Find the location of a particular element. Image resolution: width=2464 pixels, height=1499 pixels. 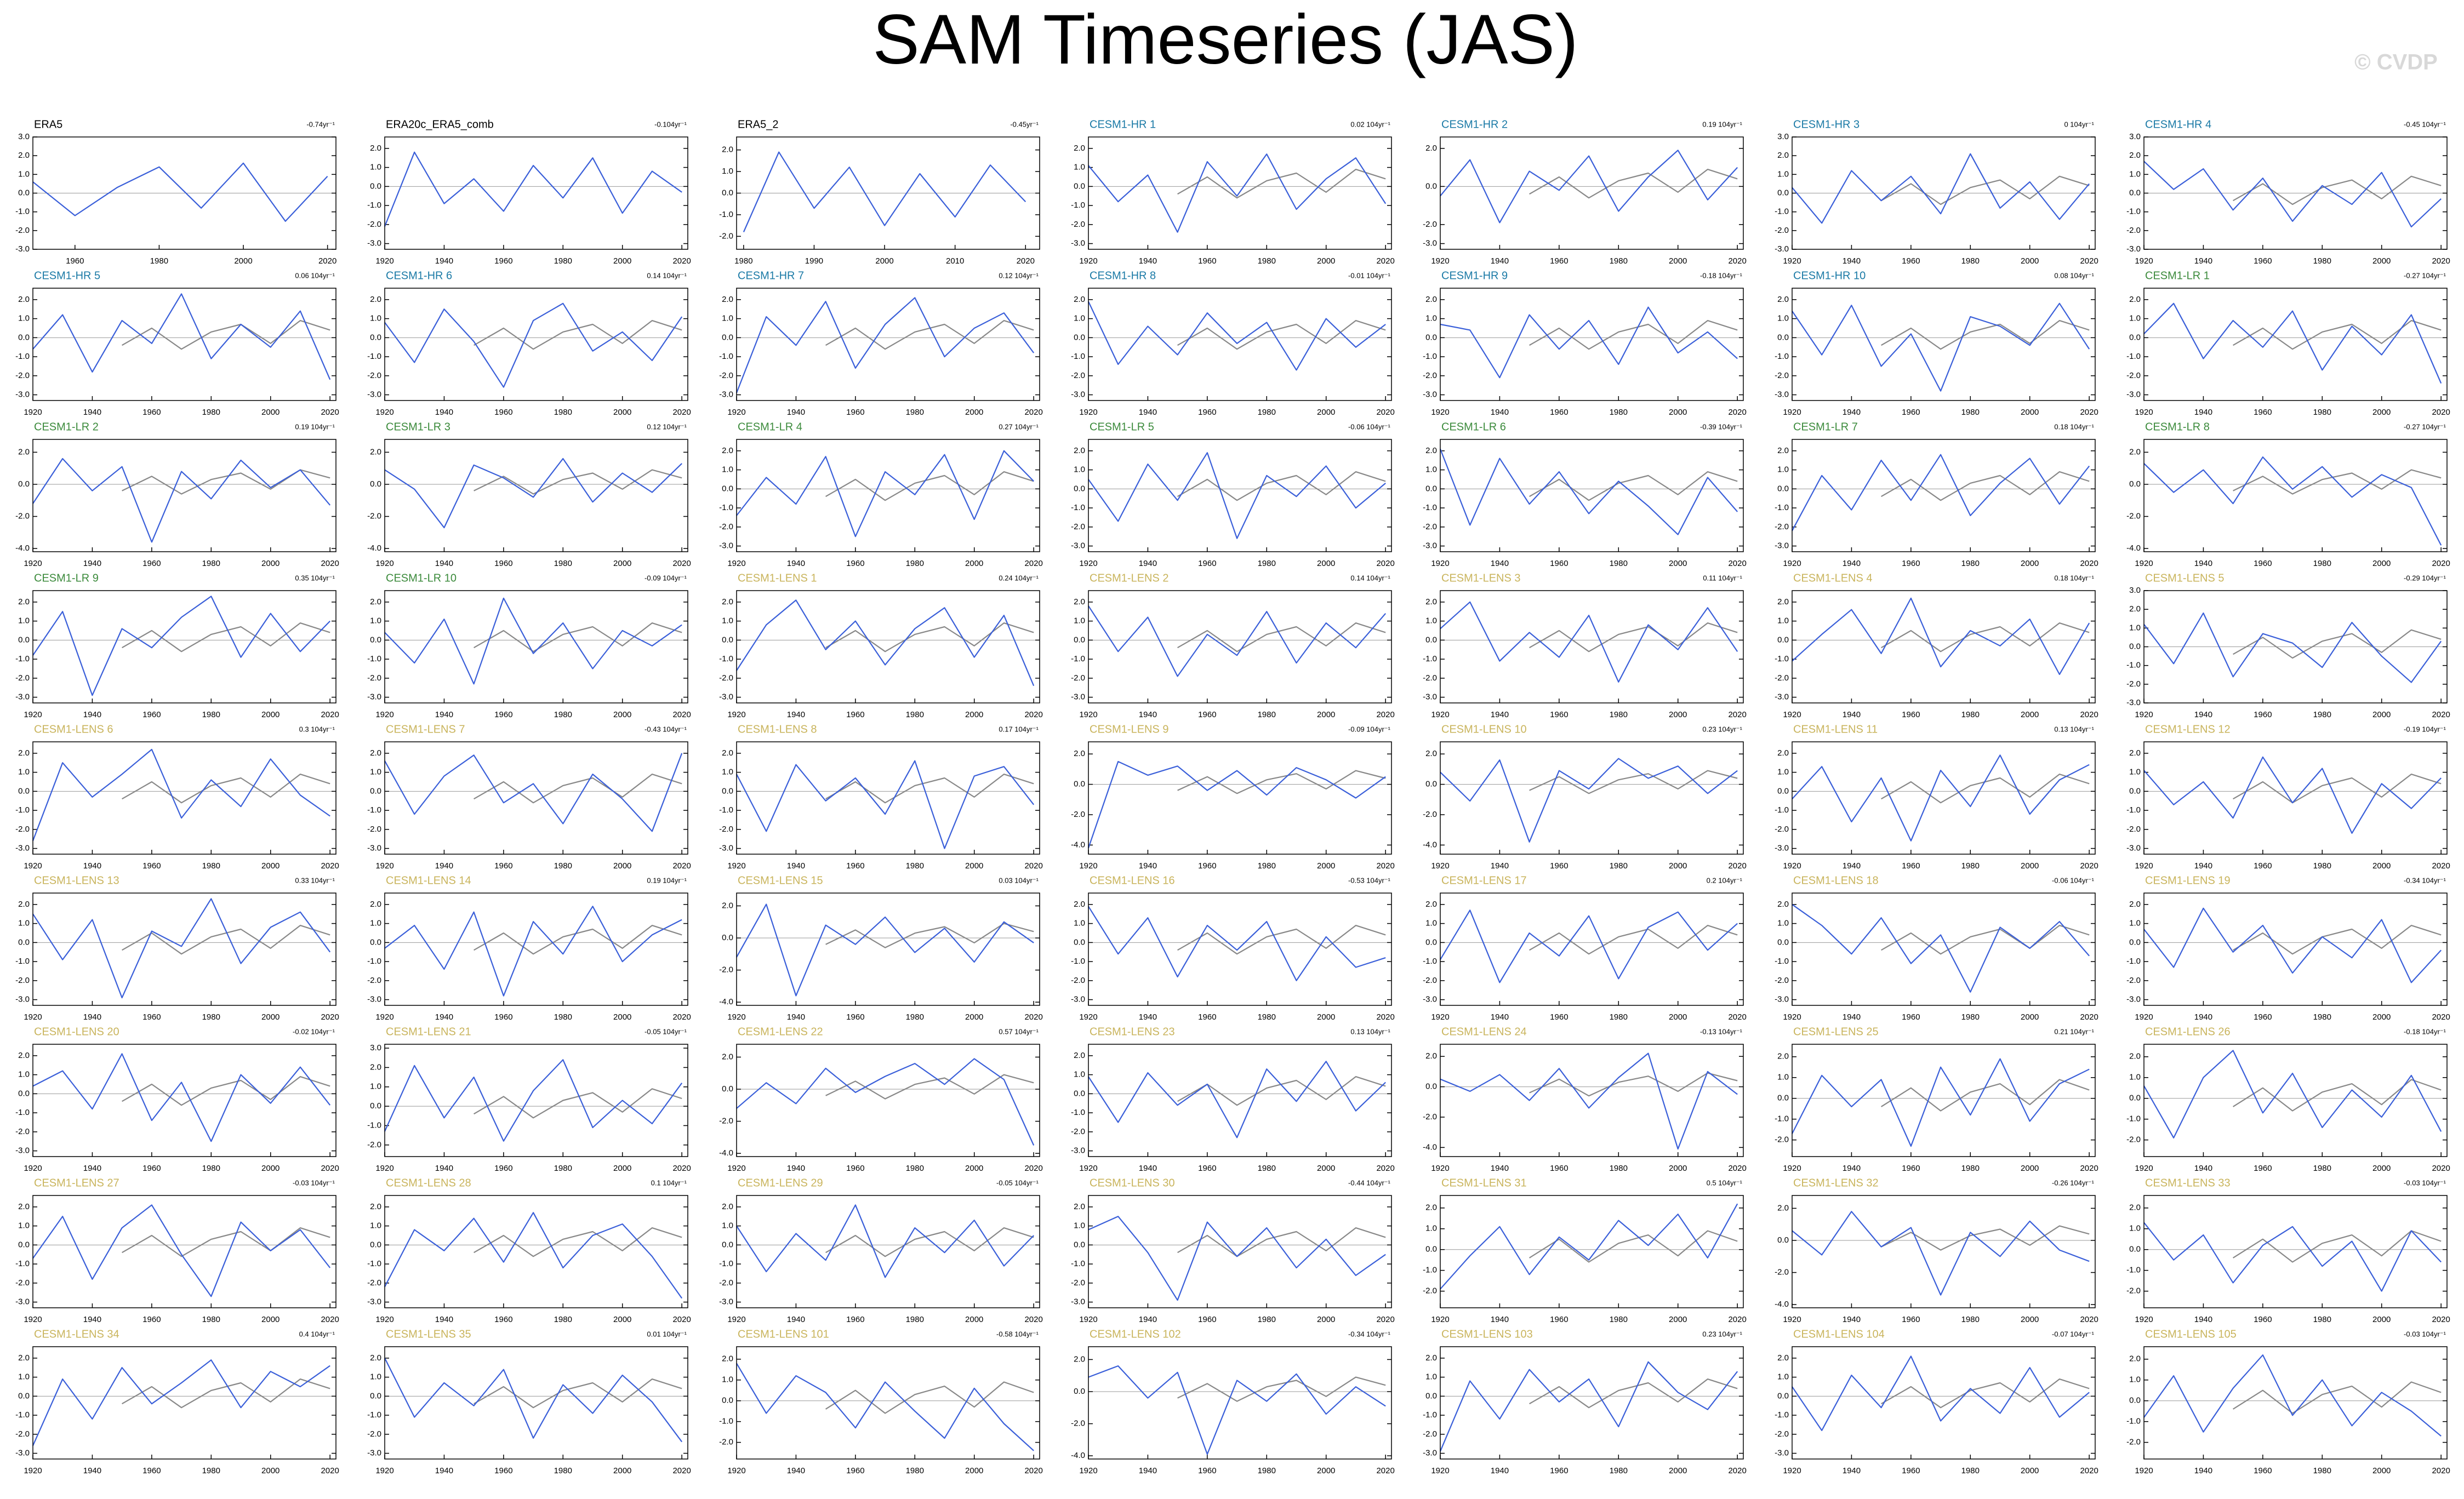

y-tick-label: -4.0 is located at coordinates (1078, 844).